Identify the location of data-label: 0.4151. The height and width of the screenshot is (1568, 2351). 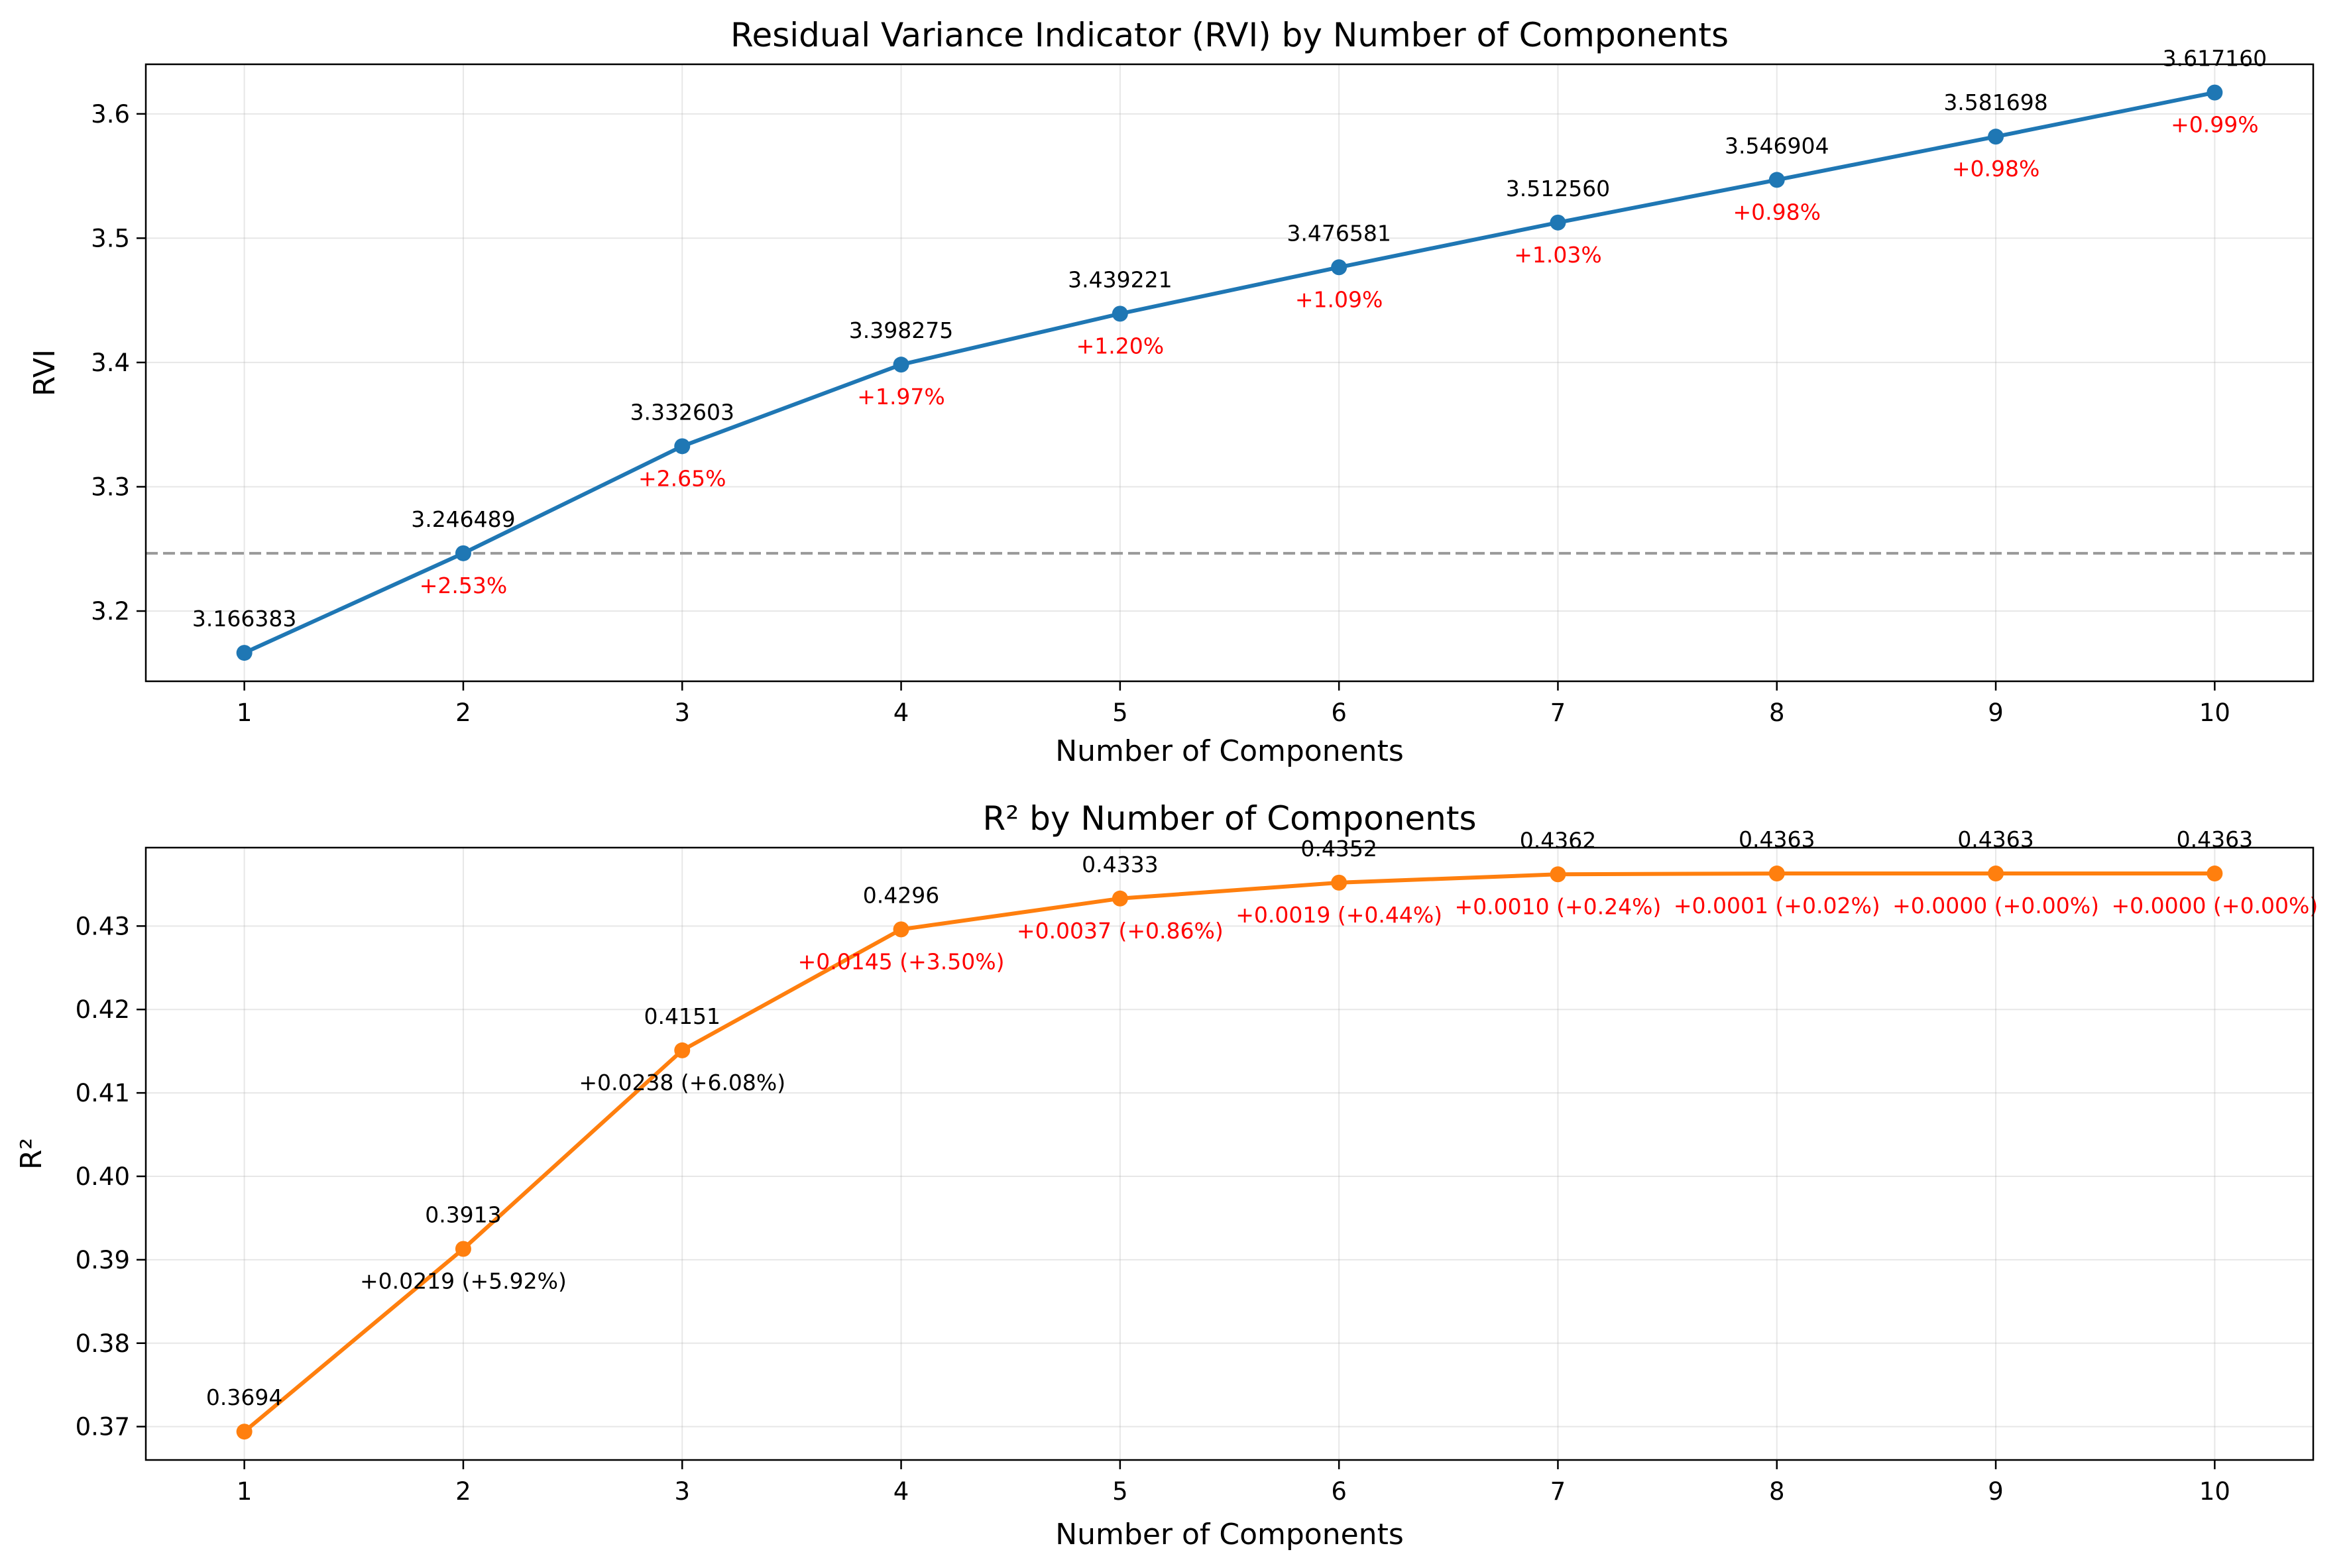
(682, 1016).